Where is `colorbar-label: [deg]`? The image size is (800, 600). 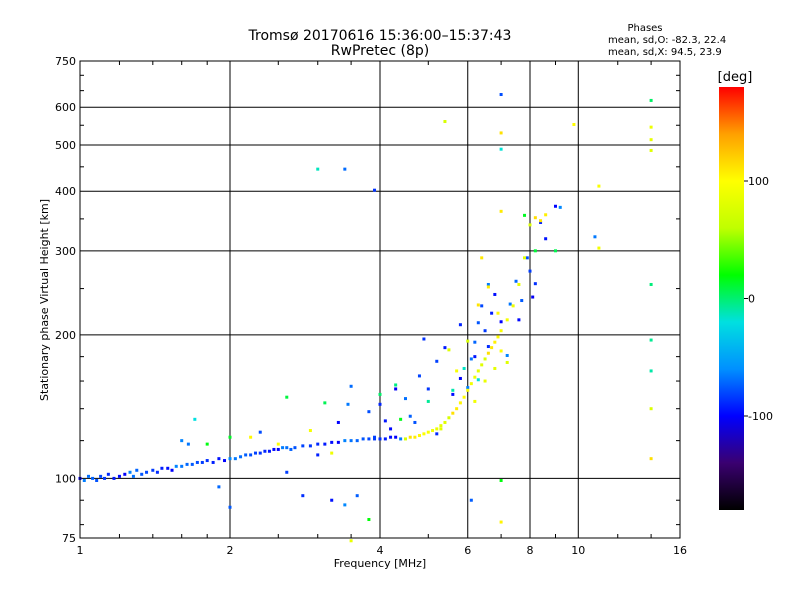 colorbar-label: [deg] is located at coordinates (735, 77).